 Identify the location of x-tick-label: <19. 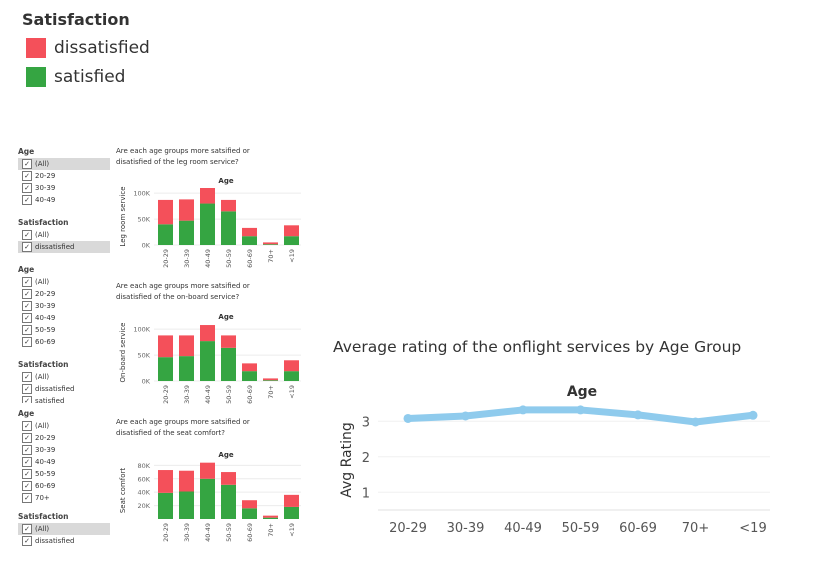
(752, 528).